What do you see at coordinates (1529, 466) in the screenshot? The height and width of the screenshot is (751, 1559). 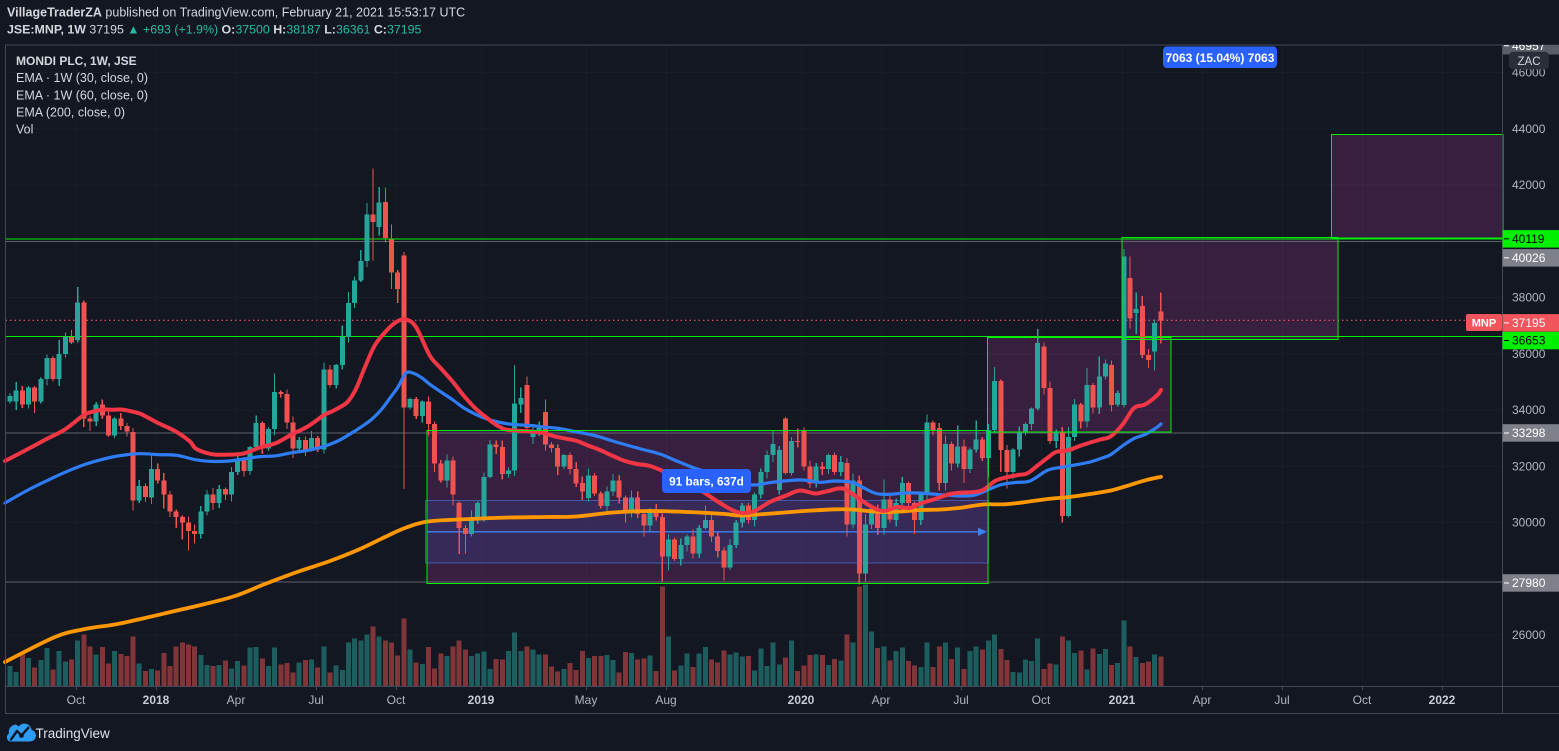 I see `svg-text: 32000` at bounding box center [1529, 466].